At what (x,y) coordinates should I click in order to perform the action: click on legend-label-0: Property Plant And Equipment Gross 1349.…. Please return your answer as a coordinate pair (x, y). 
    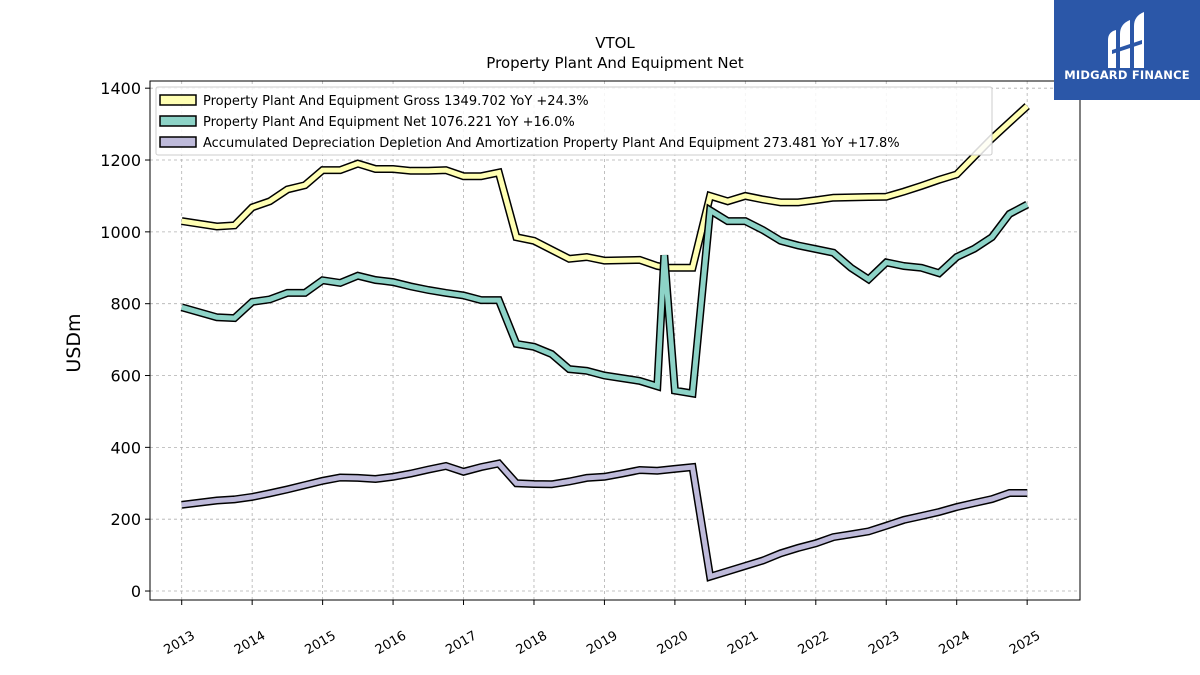
    Looking at the image, I should click on (396, 101).